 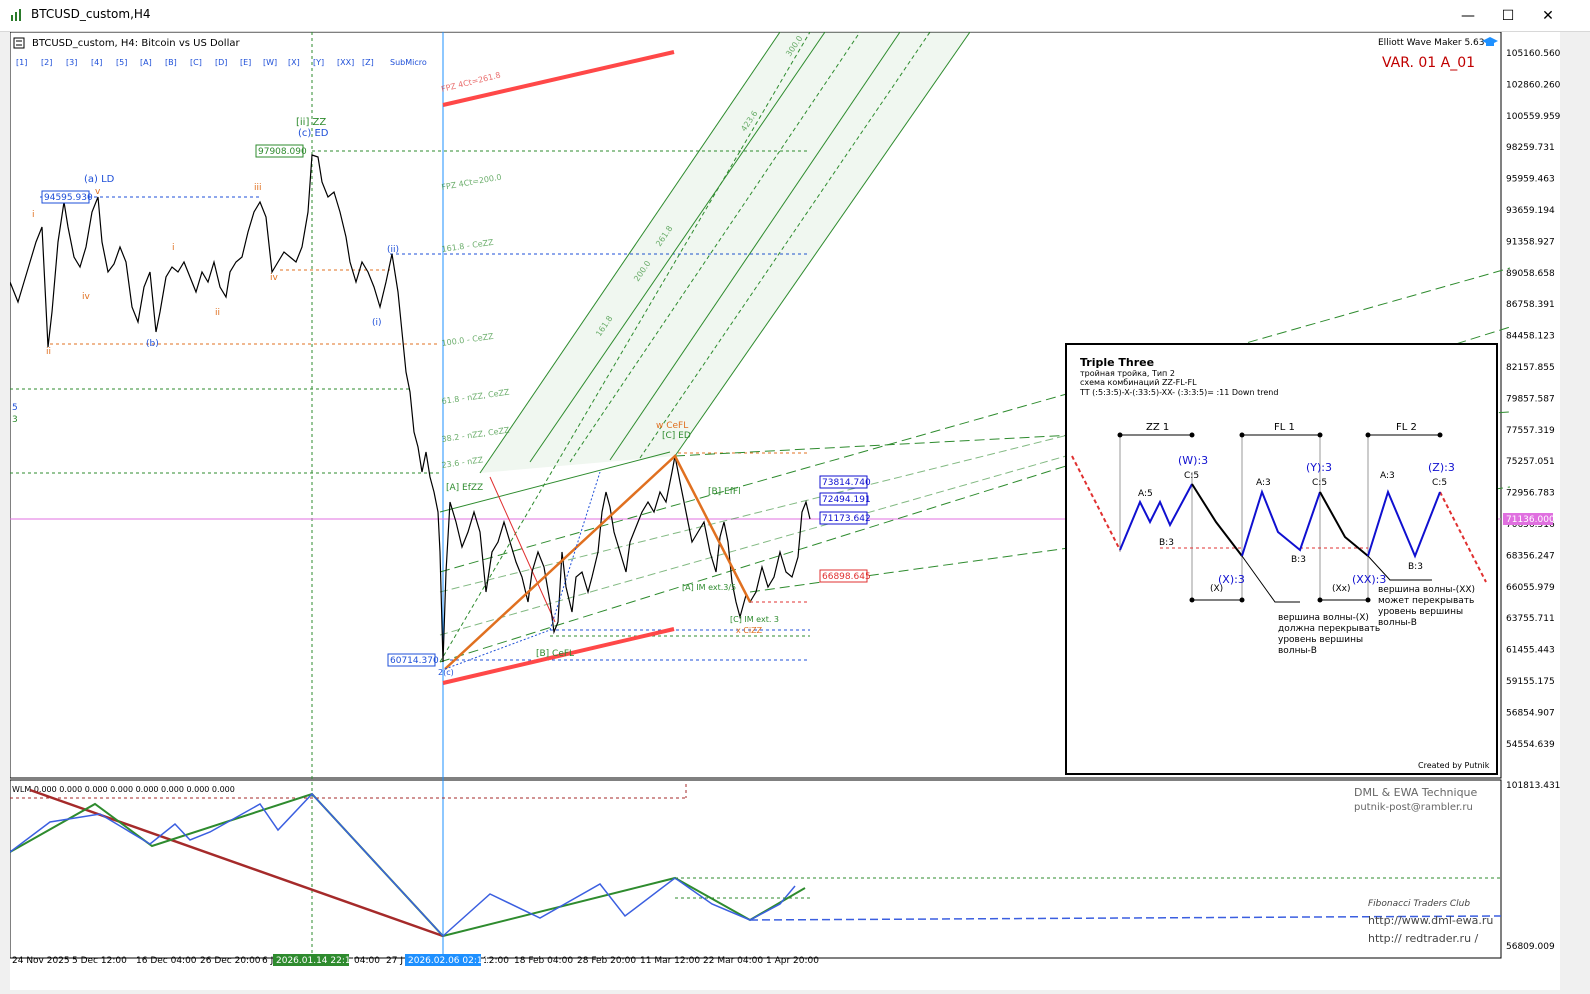 I want to click on current-price: 71136.000, so click(x=1530, y=520).